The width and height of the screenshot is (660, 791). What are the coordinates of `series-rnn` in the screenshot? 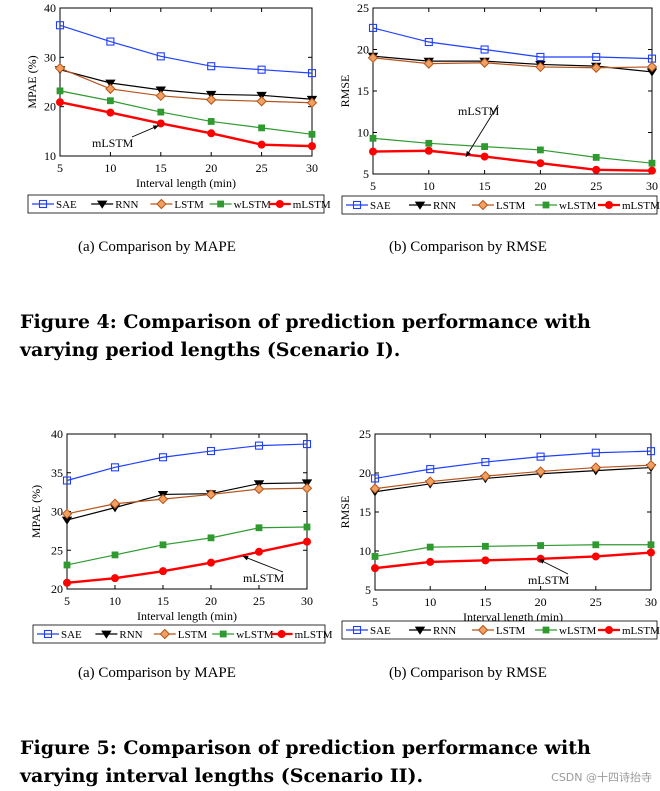 It's located at (187, 502).